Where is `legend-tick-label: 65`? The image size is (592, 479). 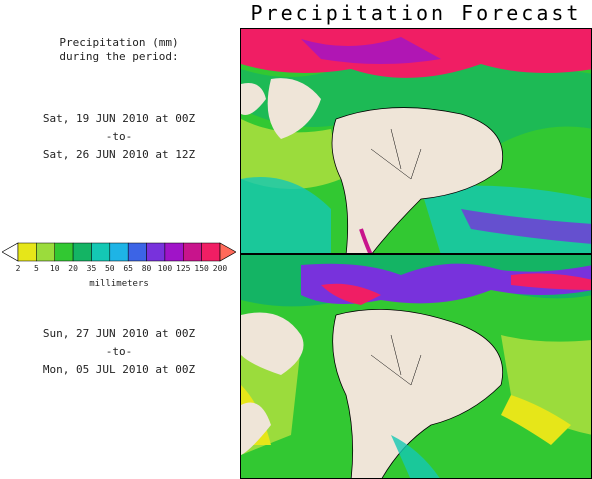 legend-tick-label: 65 is located at coordinates (128, 268).